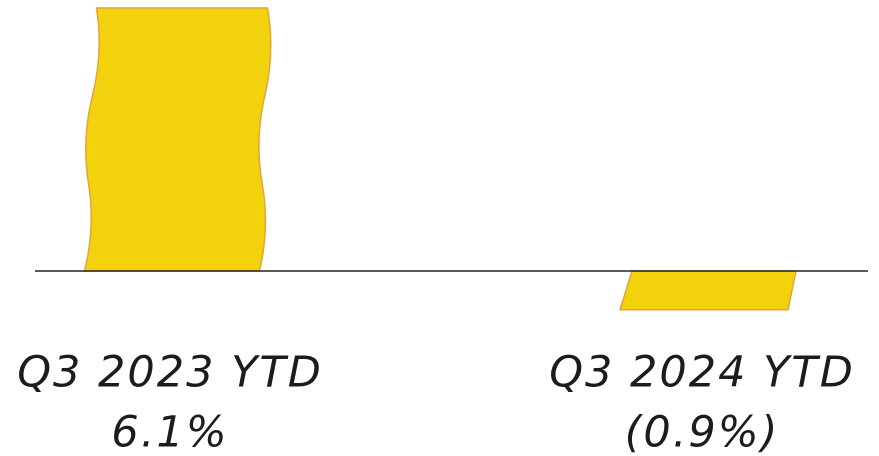  I want to click on x-tick-label: Q3 2023 YTD, so click(170, 373).